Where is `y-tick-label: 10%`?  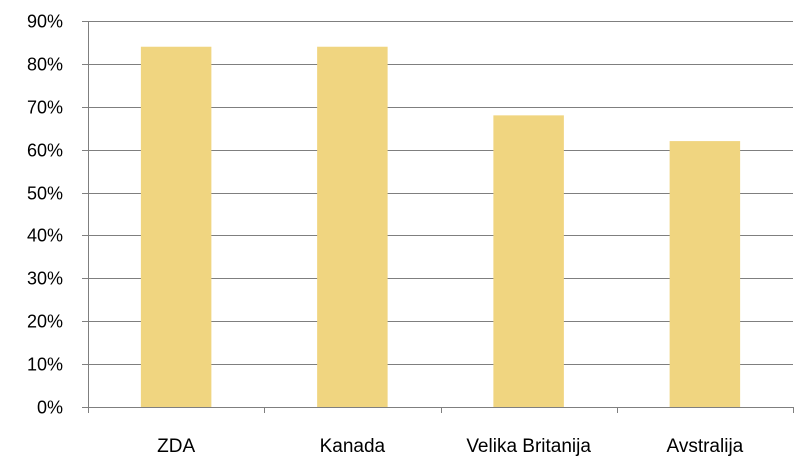
y-tick-label: 10% is located at coordinates (45, 365).